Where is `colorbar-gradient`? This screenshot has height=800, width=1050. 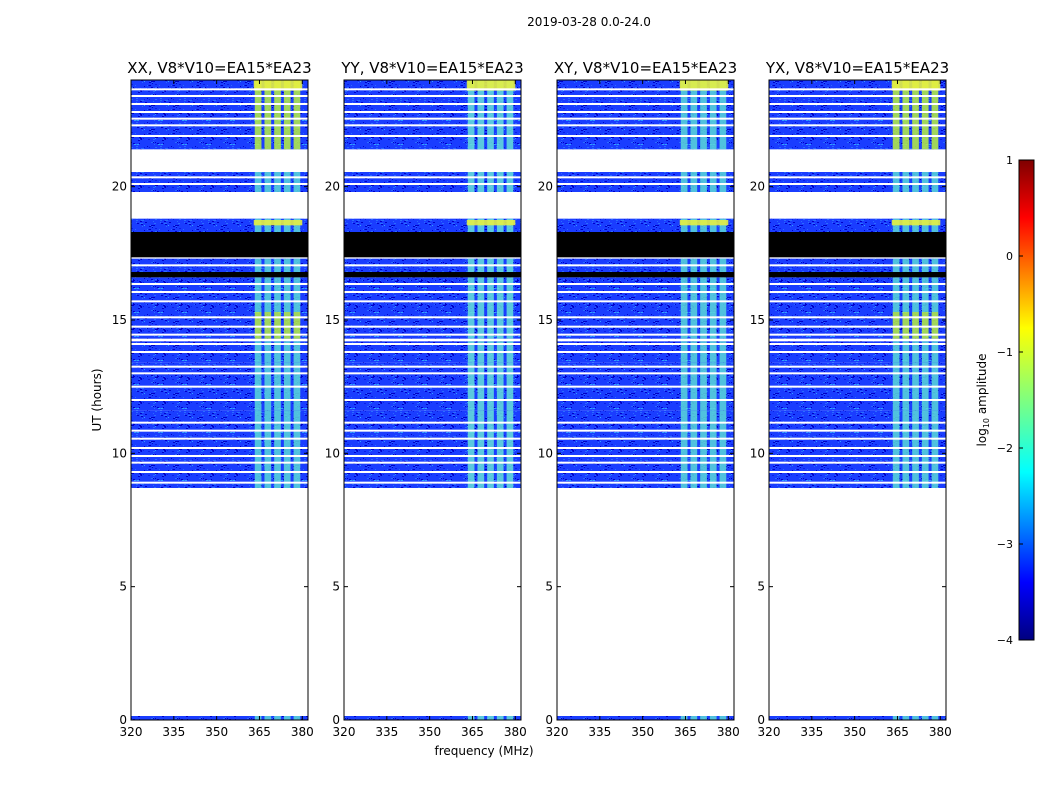 colorbar-gradient is located at coordinates (1026, 400).